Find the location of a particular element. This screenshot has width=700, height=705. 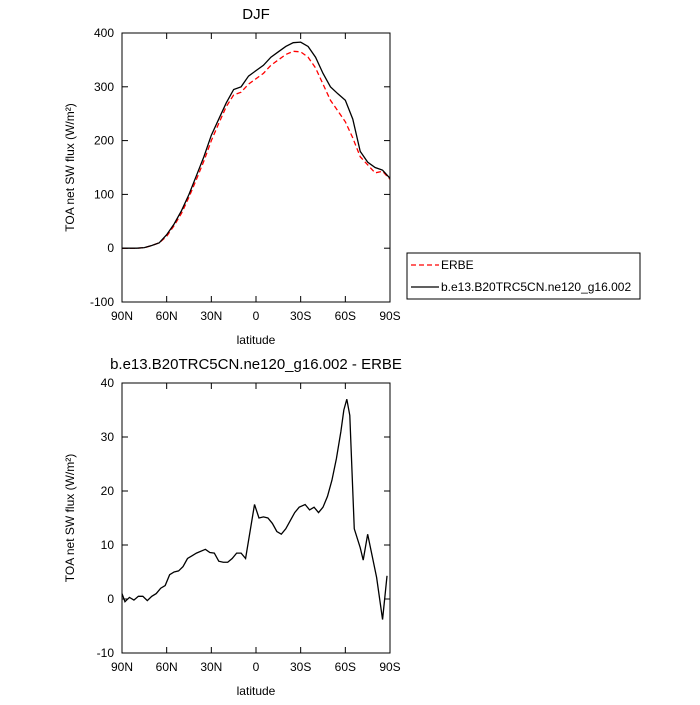

legend-box is located at coordinates (523, 276).